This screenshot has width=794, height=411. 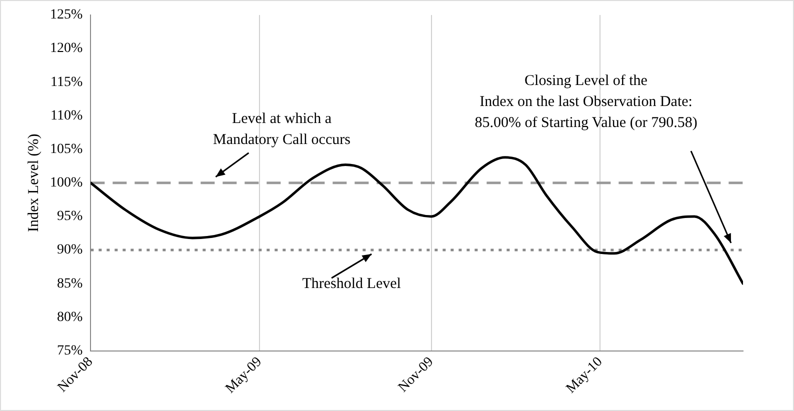 What do you see at coordinates (281, 129) in the screenshot?
I see `annotation: Level at which a Mandatory Call occurs` at bounding box center [281, 129].